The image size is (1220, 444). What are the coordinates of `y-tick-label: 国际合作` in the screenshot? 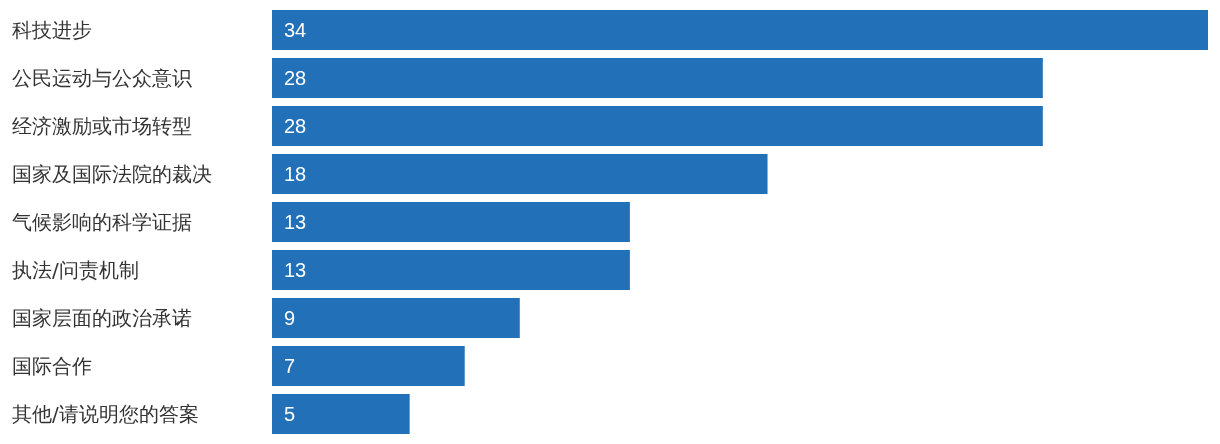 It's located at (52, 366).